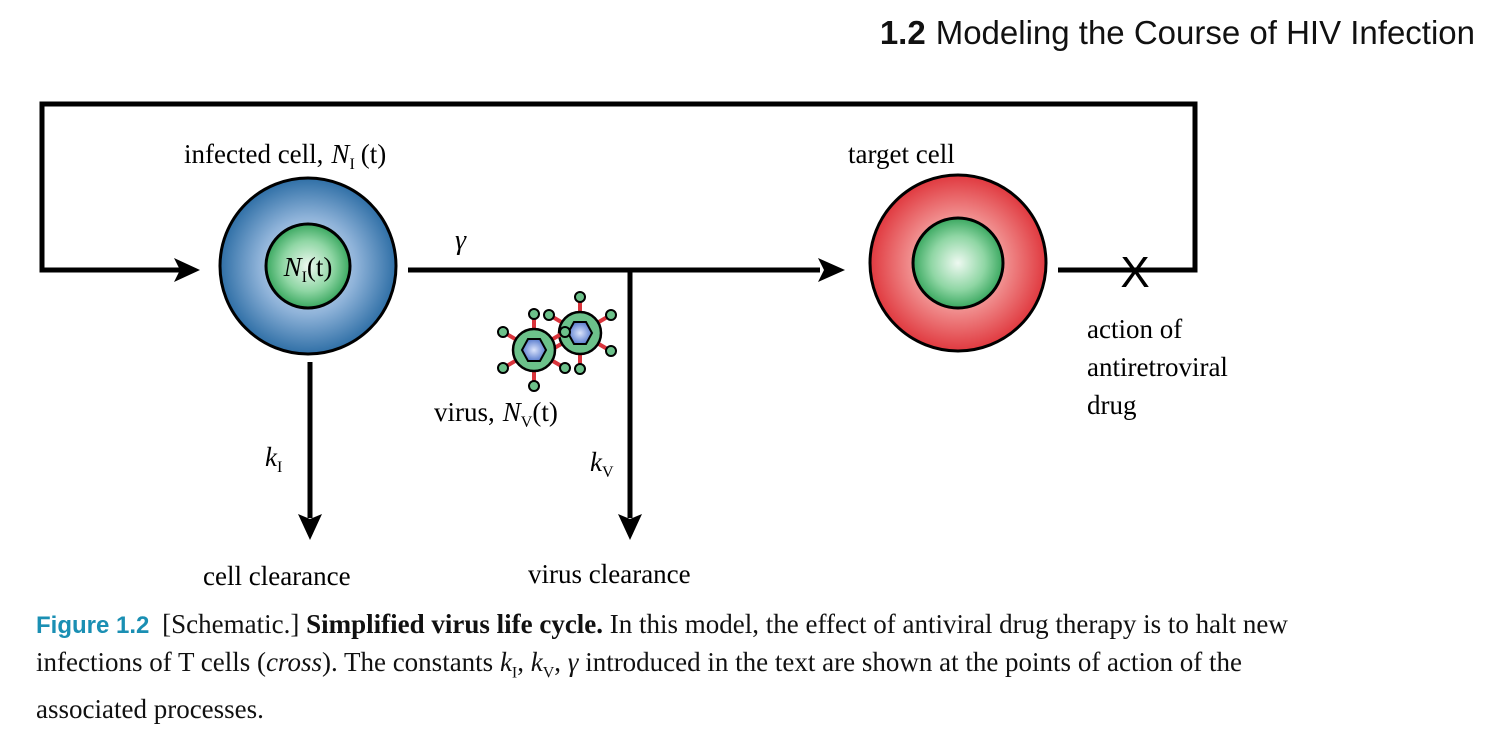 The height and width of the screenshot is (737, 1497). I want to click on figure-type-tag: [Schematic.], so click(231, 624).